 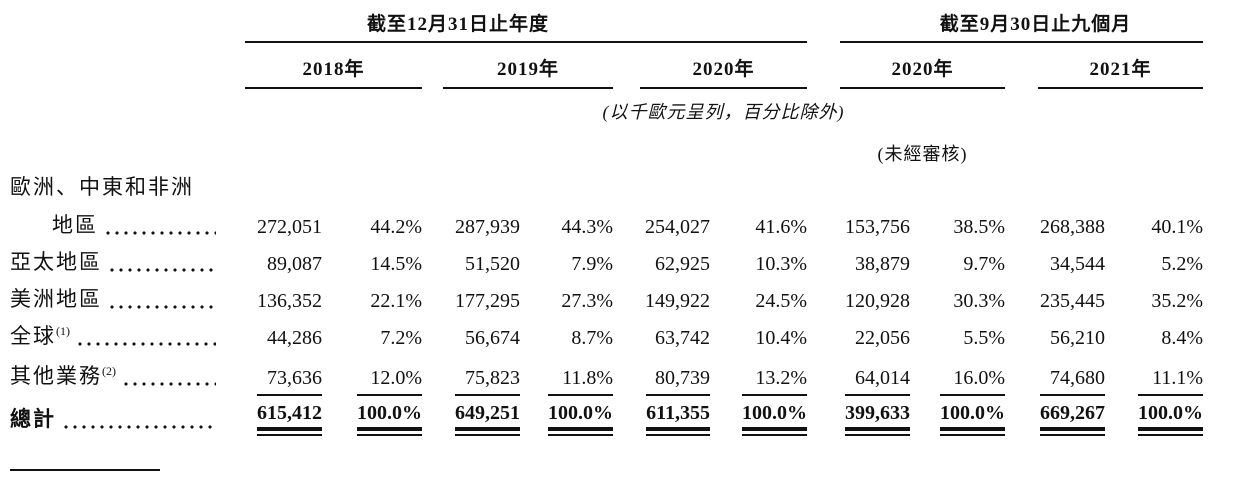 I want to click on cell-value: 63,742, so click(x=682, y=338).